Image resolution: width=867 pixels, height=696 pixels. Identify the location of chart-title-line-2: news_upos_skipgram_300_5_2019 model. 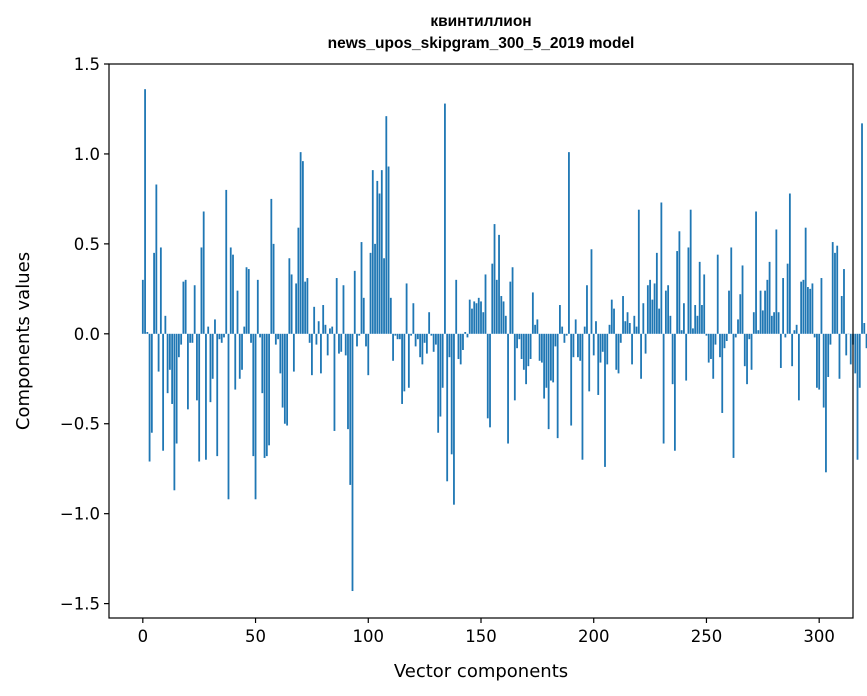
(481, 43).